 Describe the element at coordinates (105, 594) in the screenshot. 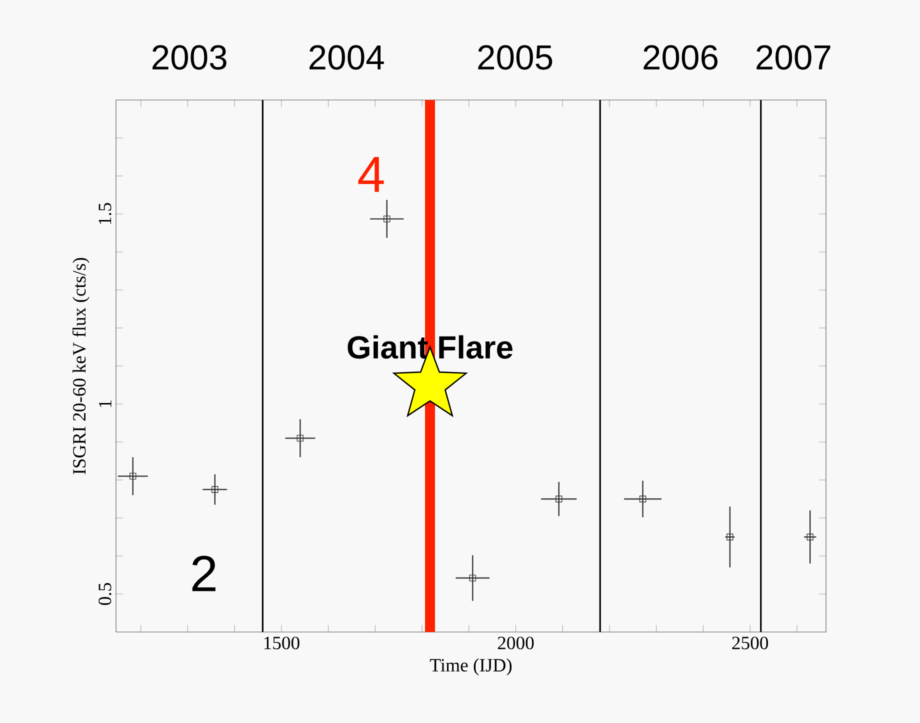

I see `y-tick-label: 0.5` at that location.